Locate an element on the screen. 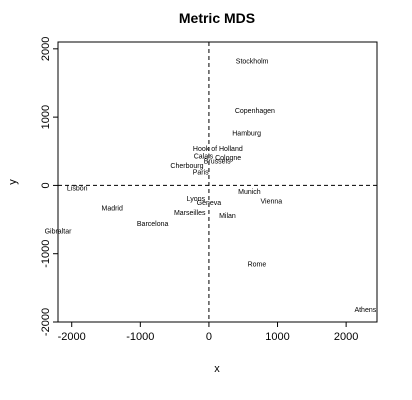 Image resolution: width=412 pixels, height=400 pixels. point-label: Geneva is located at coordinates (209, 203).